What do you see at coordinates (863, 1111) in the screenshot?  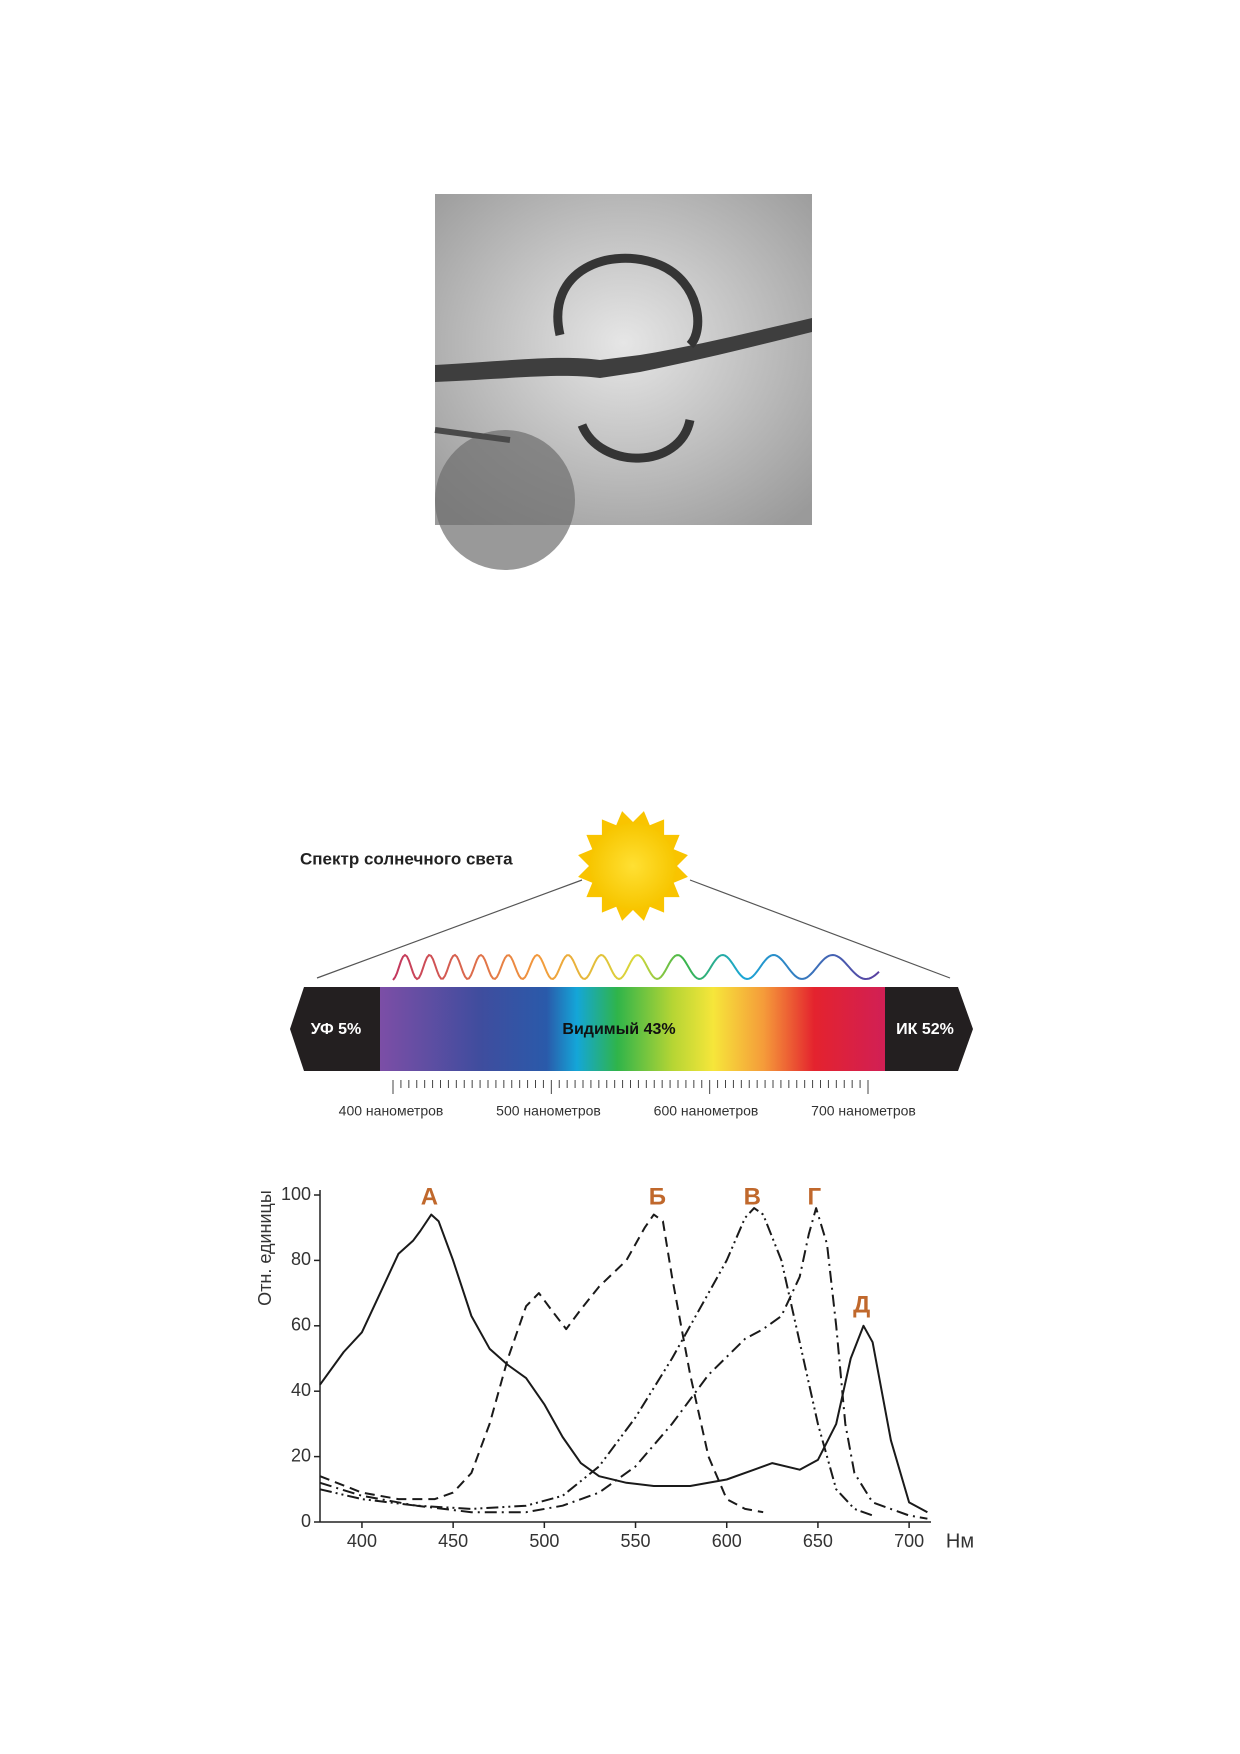 I see `scale-label: 700 нанометров` at bounding box center [863, 1111].